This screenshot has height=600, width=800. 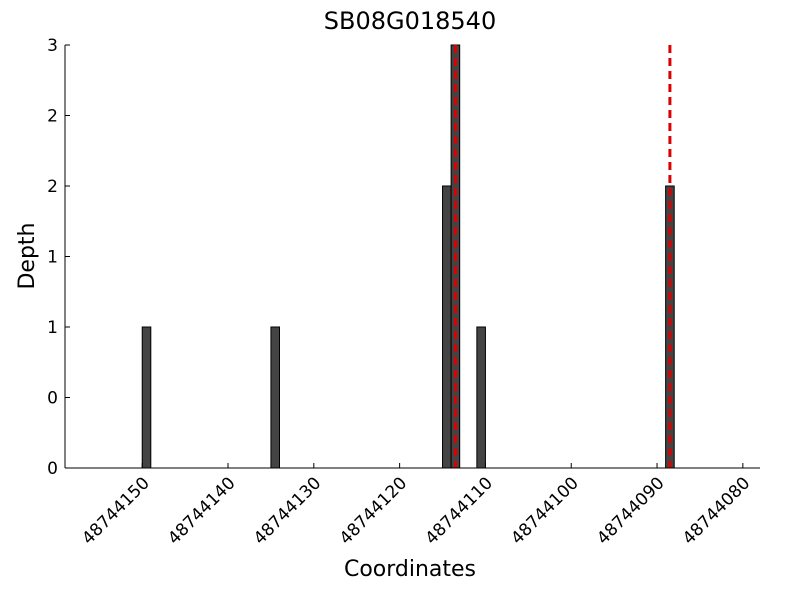 What do you see at coordinates (716, 510) in the screenshot?
I see `x-tick-label: 48744080` at bounding box center [716, 510].